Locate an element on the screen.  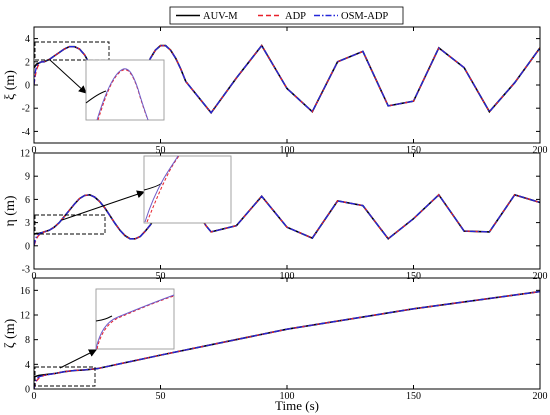
y-tick-label: 2 is located at coordinates (27, 62).